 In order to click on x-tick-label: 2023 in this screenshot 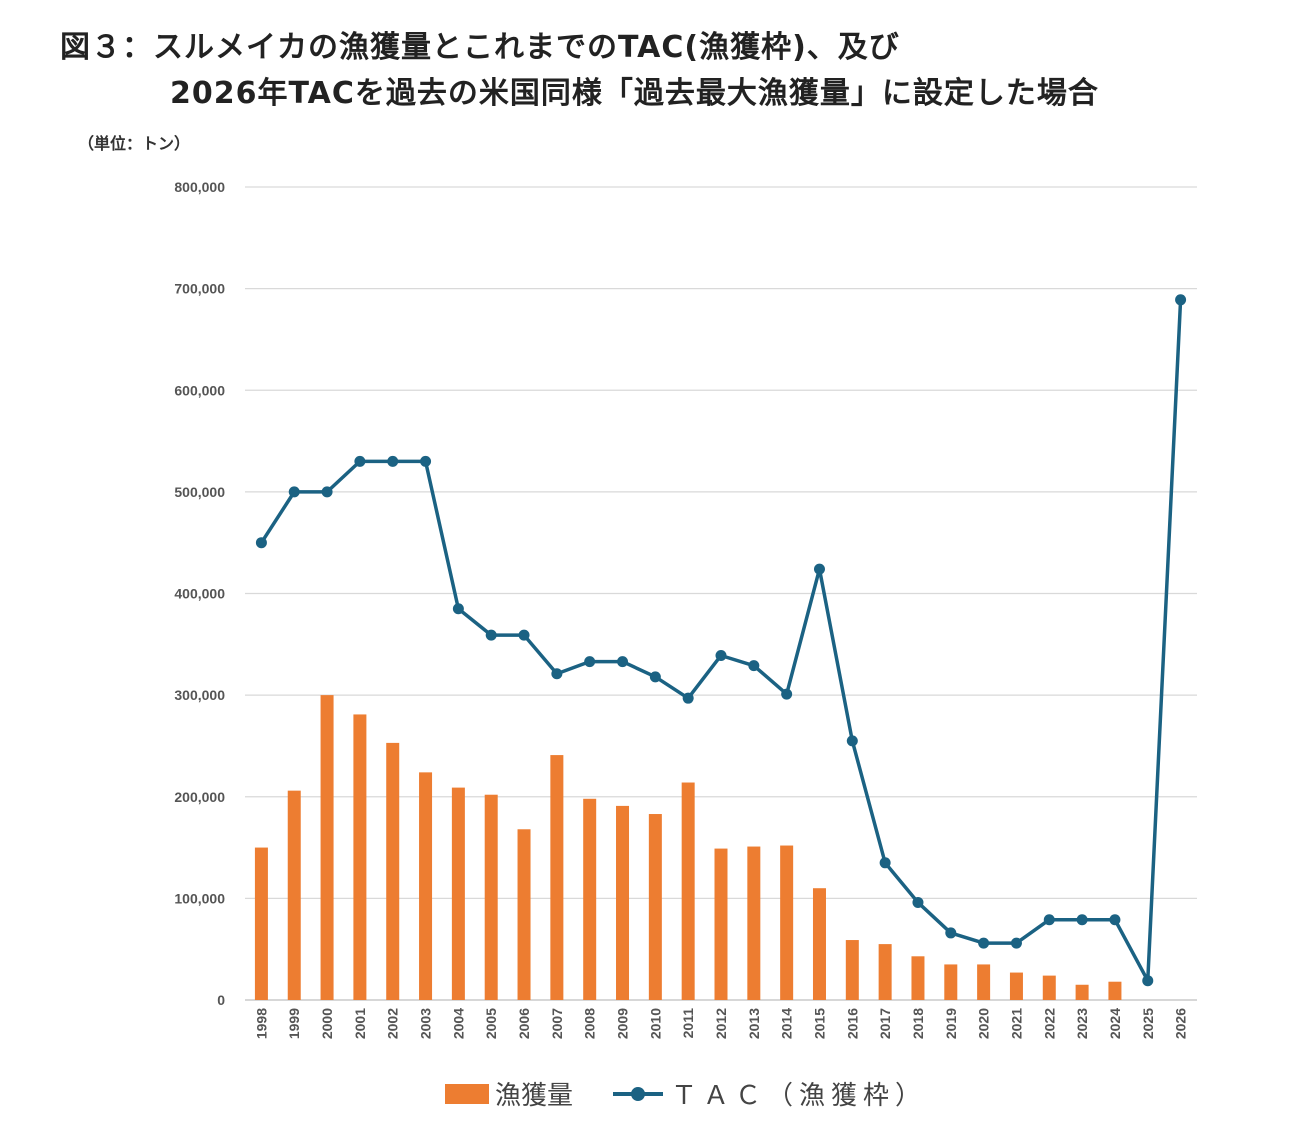, I will do `click(1082, 1023)`.